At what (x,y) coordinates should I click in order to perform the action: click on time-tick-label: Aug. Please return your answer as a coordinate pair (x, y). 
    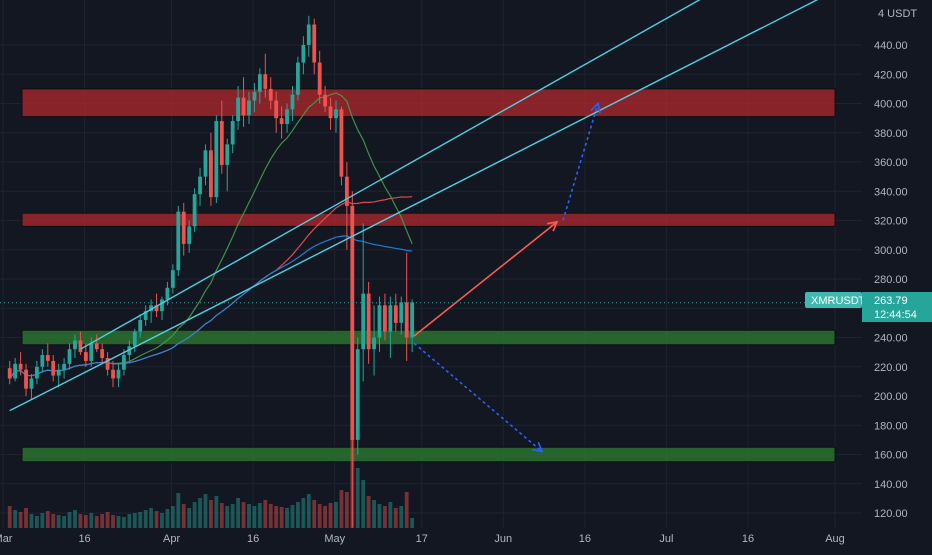
    Looking at the image, I should click on (835, 539).